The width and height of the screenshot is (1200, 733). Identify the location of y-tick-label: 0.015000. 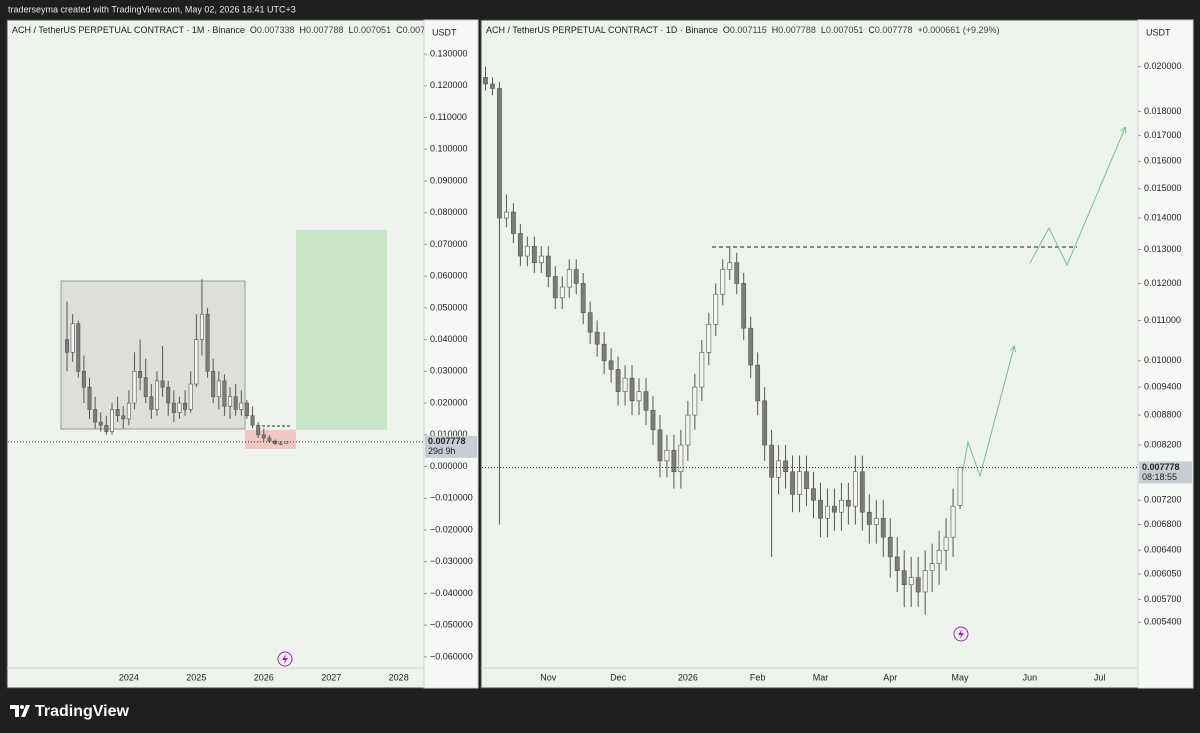
(1163, 188).